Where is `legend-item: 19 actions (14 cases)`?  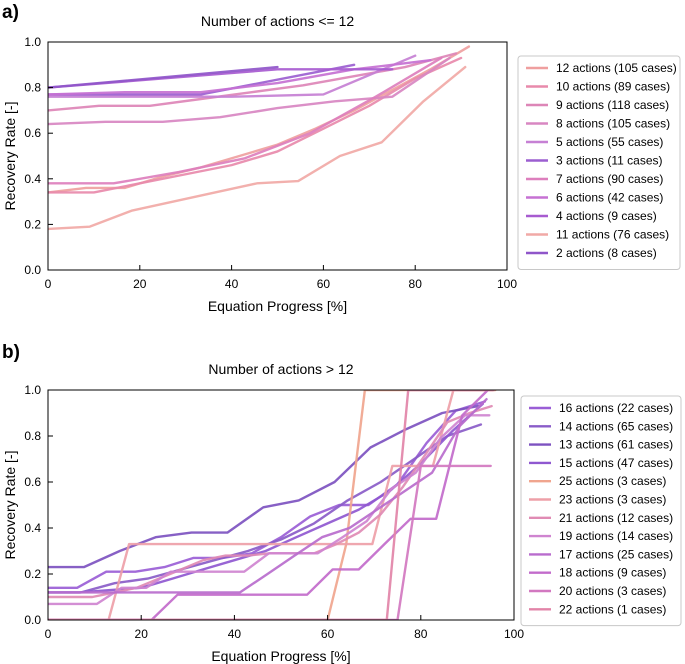
legend-item: 19 actions (14 cases) is located at coordinates (601, 536).